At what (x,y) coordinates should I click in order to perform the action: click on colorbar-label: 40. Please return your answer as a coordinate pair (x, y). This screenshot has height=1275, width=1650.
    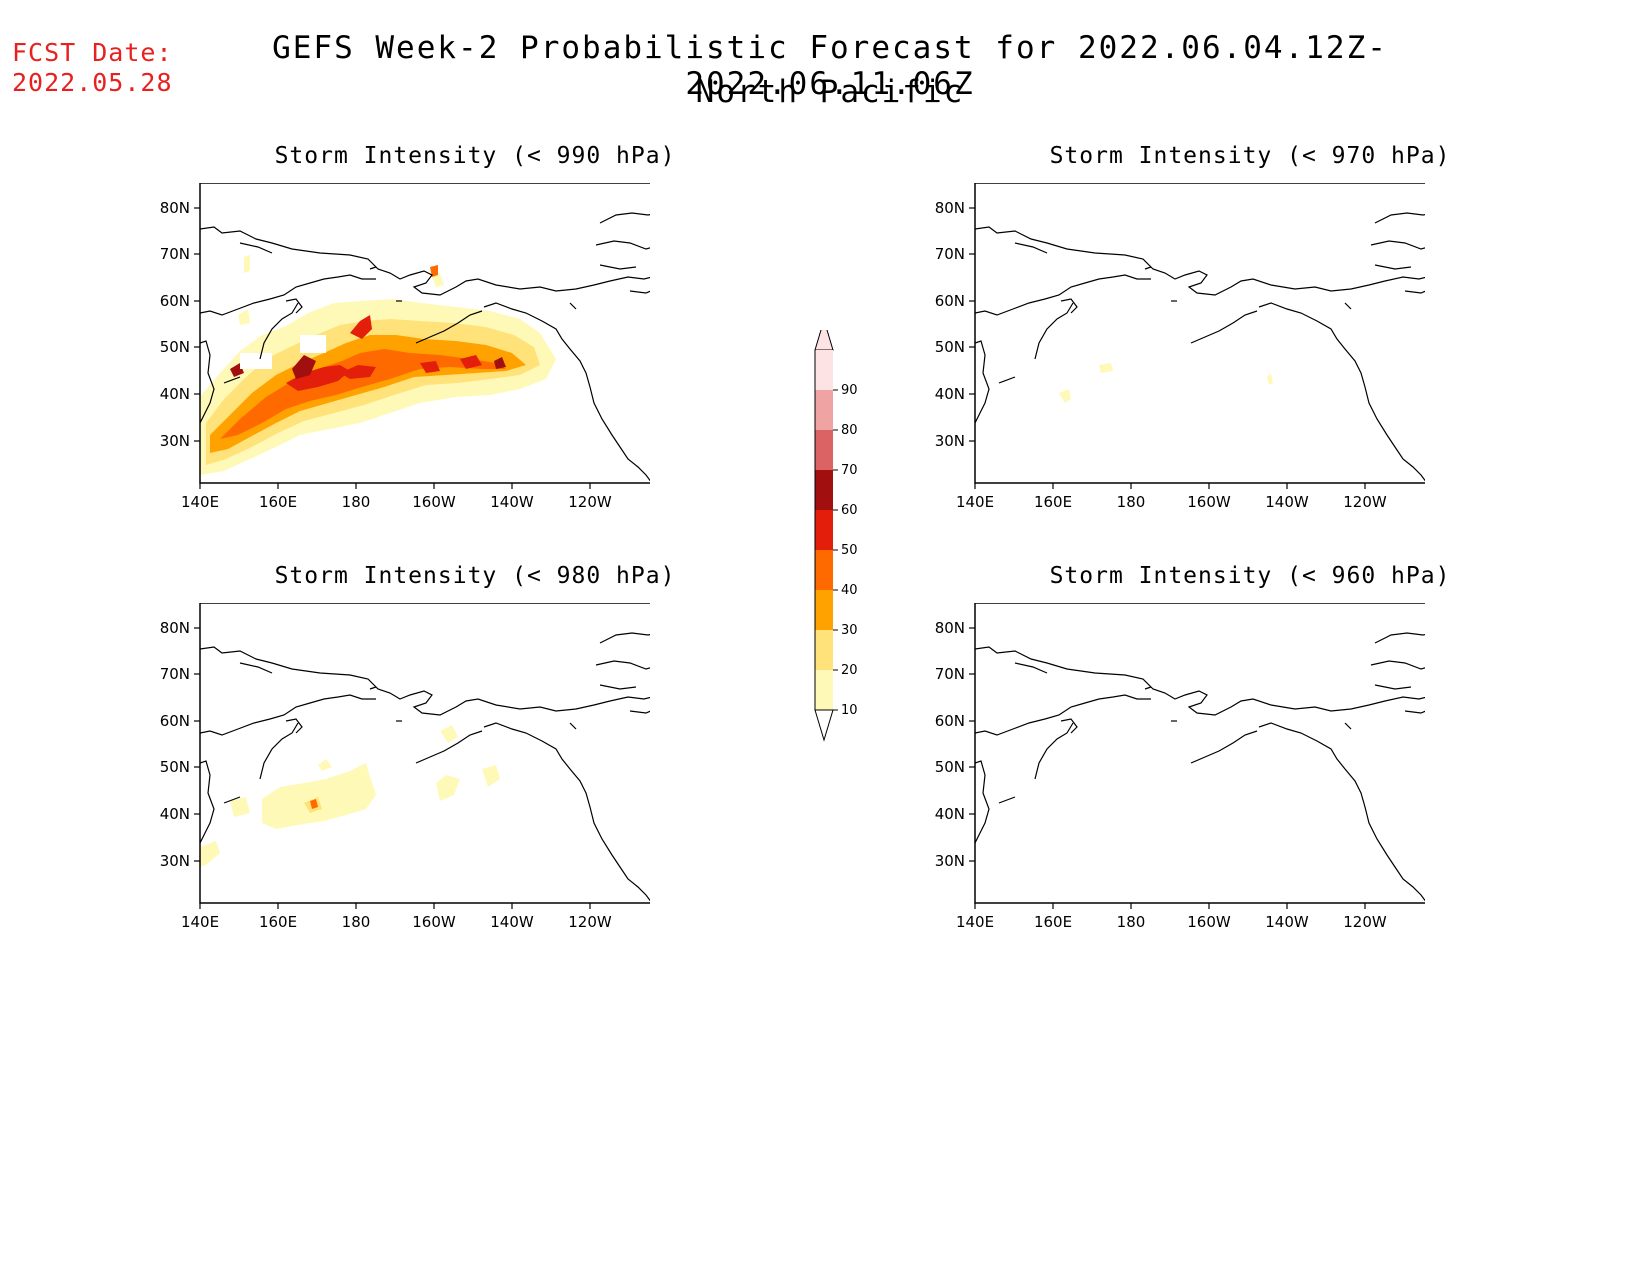
    Looking at the image, I should click on (849, 590).